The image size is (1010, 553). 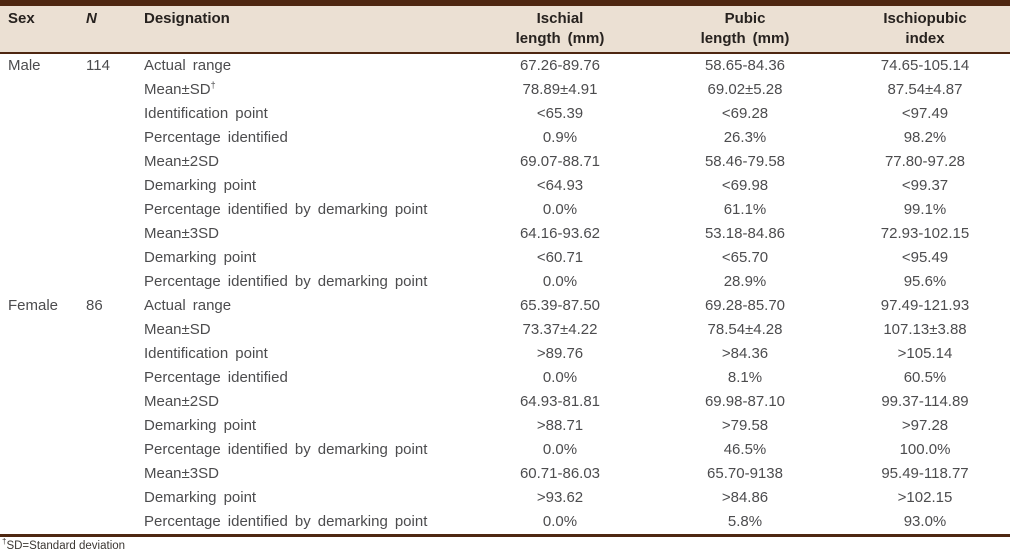 What do you see at coordinates (925, 113) in the screenshot?
I see `cell-ischiopubic-index: <97.49` at bounding box center [925, 113].